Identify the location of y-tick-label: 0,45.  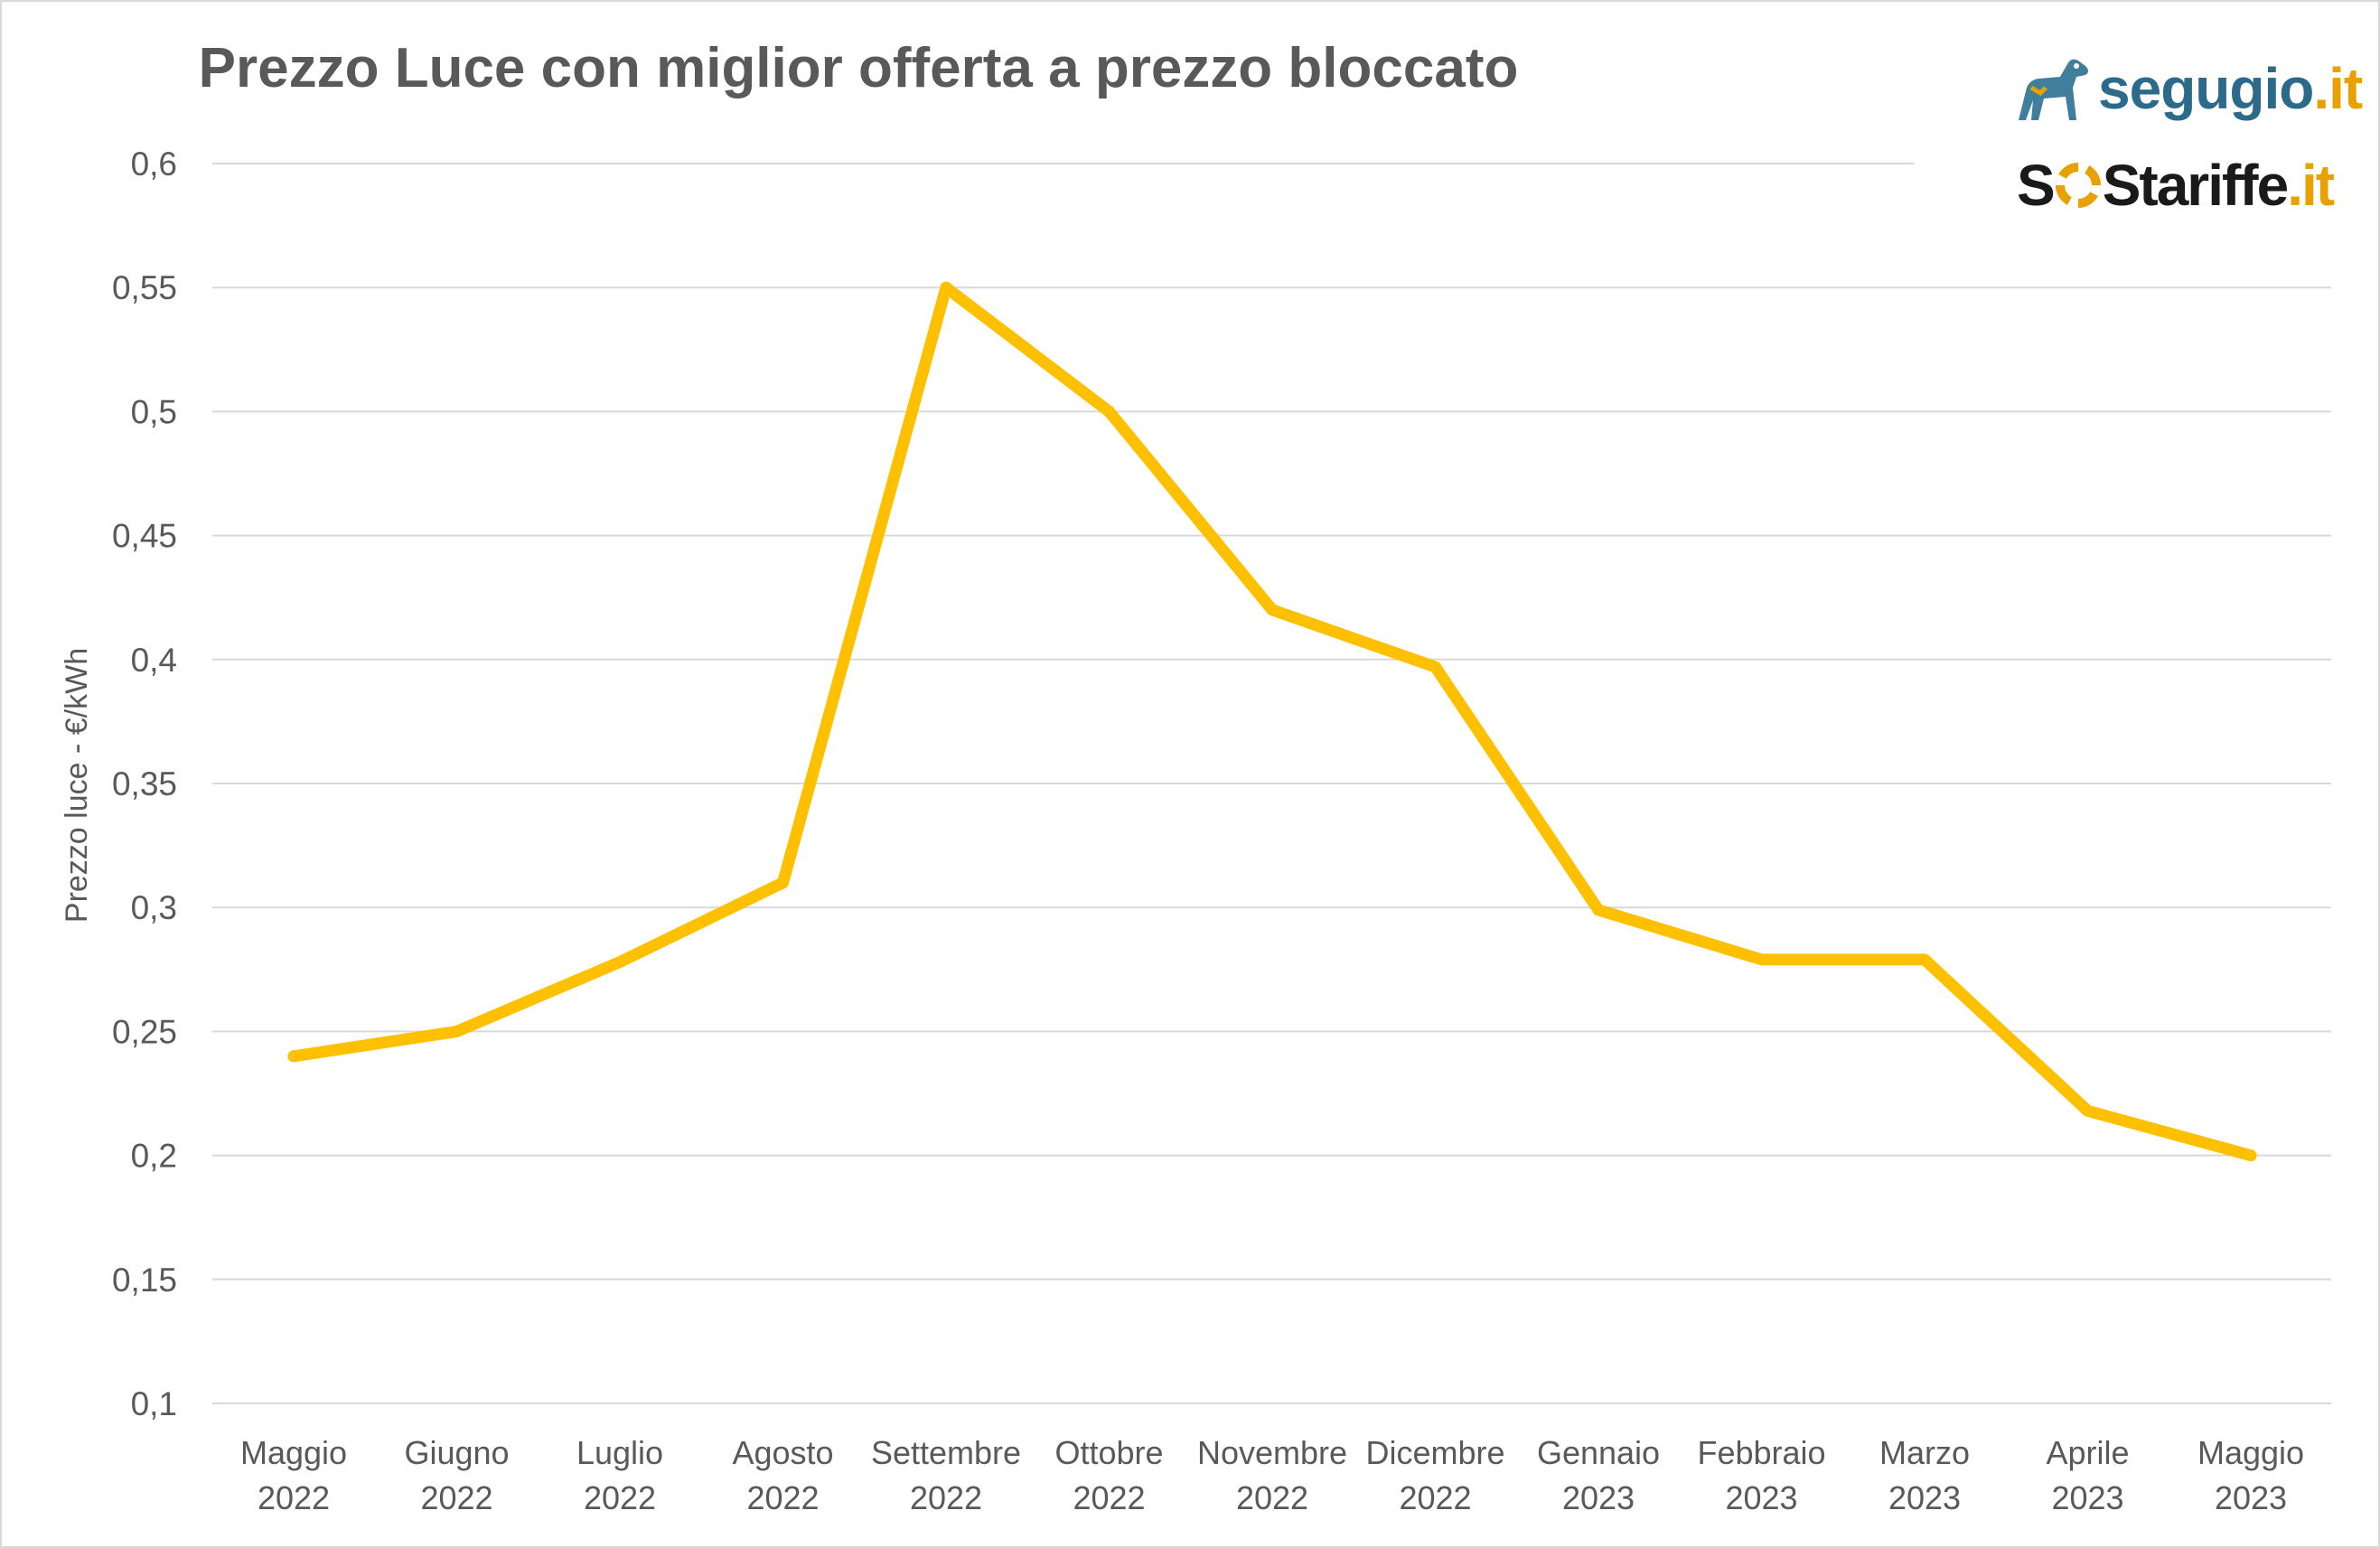
(144, 536).